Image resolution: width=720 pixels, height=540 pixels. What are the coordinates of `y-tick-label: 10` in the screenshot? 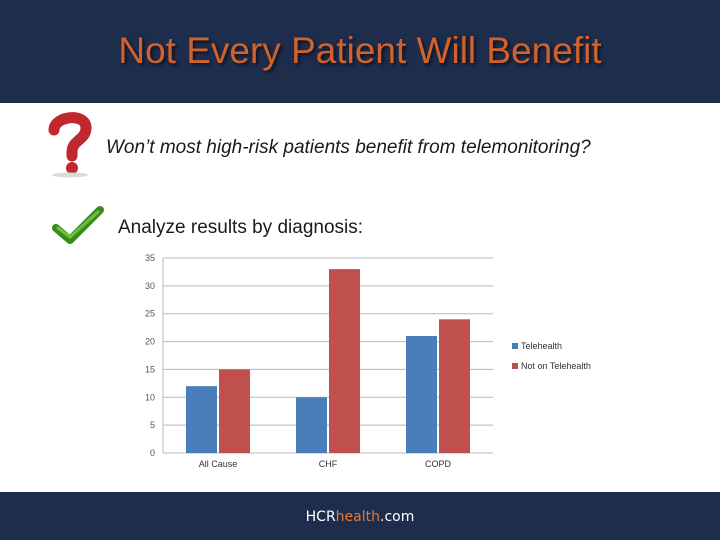 It's located at (150, 397).